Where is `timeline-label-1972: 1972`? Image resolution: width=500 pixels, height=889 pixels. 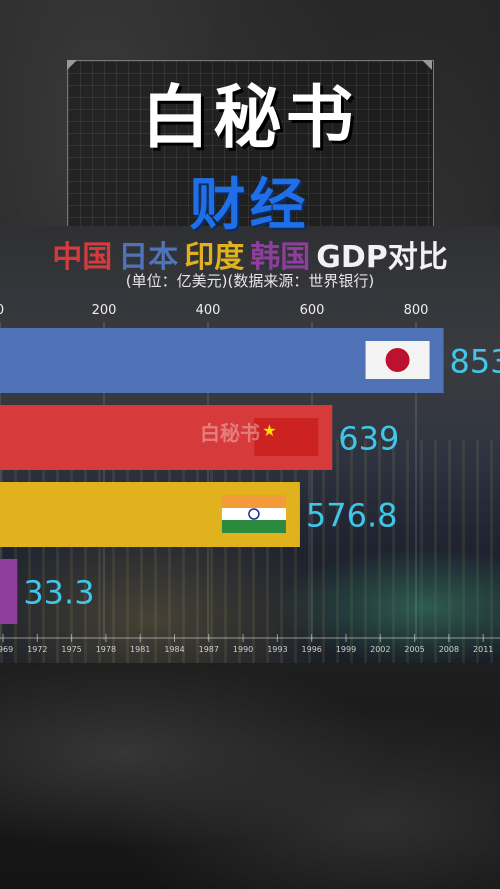 timeline-label-1972: 1972 is located at coordinates (37, 649).